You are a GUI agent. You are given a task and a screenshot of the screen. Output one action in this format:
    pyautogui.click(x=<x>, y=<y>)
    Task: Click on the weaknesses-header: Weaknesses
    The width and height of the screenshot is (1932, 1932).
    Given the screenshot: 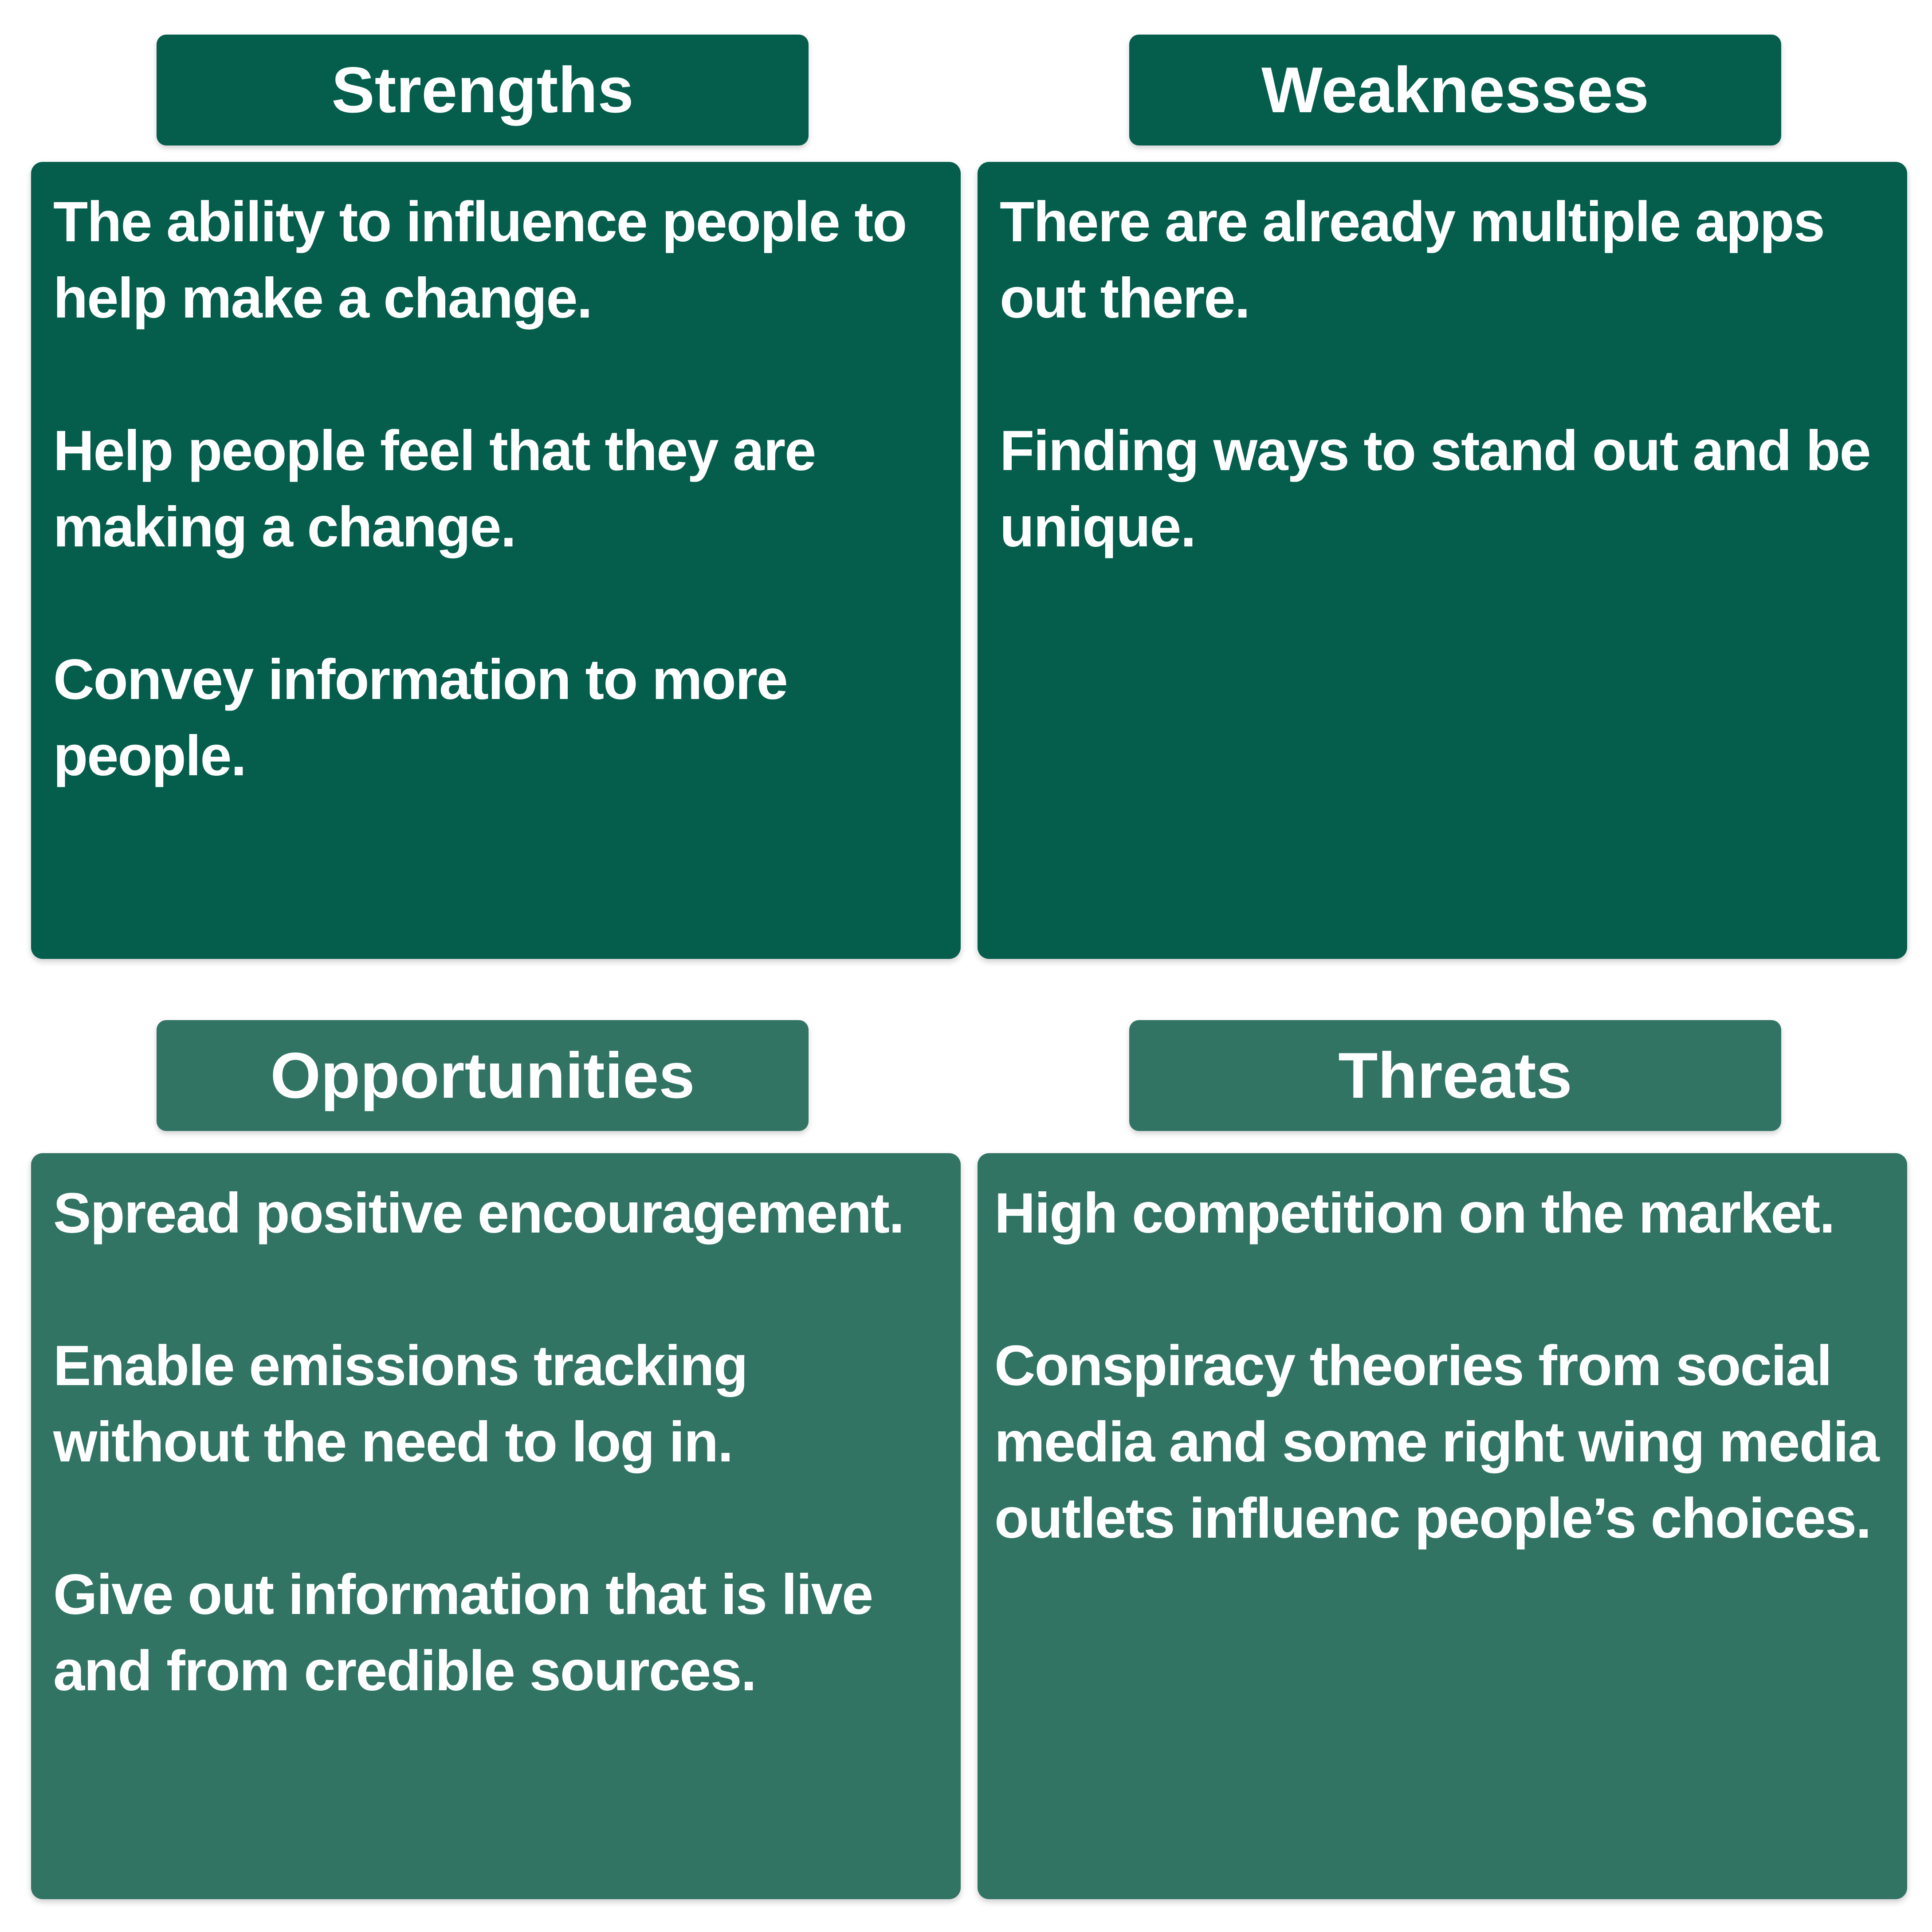 What is the action you would take?
    pyautogui.click(x=1455, y=90)
    